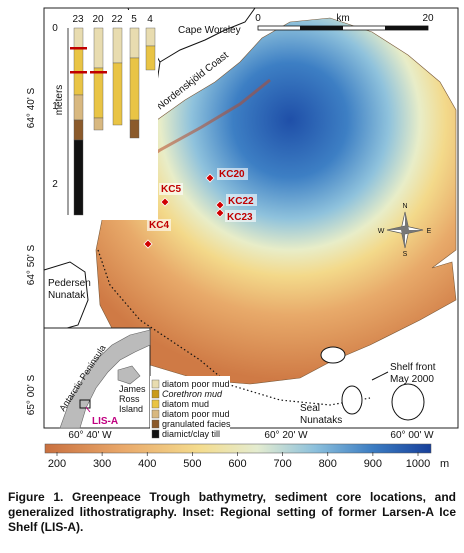 Image resolution: width=464 pixels, height=553 pixels. What do you see at coordinates (282, 464) in the screenshot?
I see `colorbar-tick-label: 700` at bounding box center [282, 464].